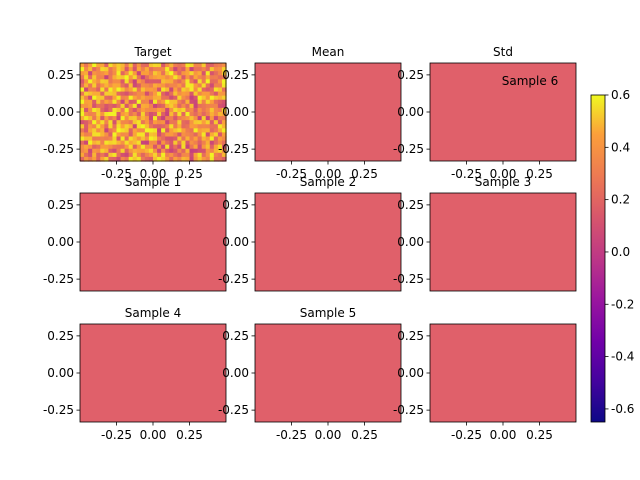  Describe the element at coordinates (620, 95) in the screenshot. I see `colorbar-tick-label: 0.6` at that location.